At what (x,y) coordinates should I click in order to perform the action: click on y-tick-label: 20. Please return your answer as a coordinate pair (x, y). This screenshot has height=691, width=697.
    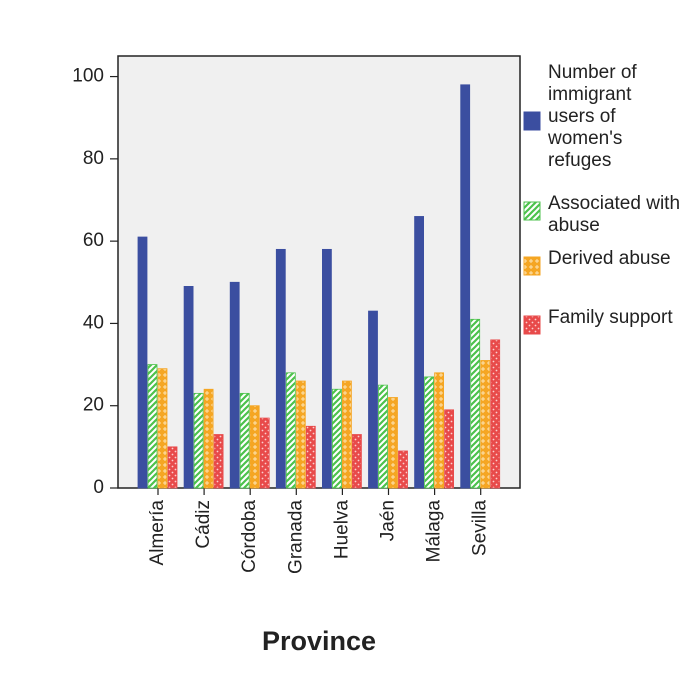
    Looking at the image, I should click on (93, 405).